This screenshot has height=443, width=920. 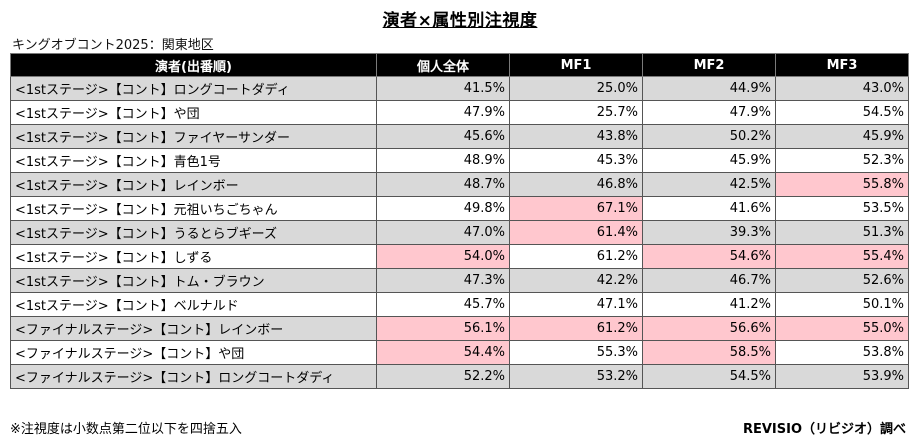 What do you see at coordinates (460, 21) in the screenshot?
I see `page-title: 演者×属性別注視度` at bounding box center [460, 21].